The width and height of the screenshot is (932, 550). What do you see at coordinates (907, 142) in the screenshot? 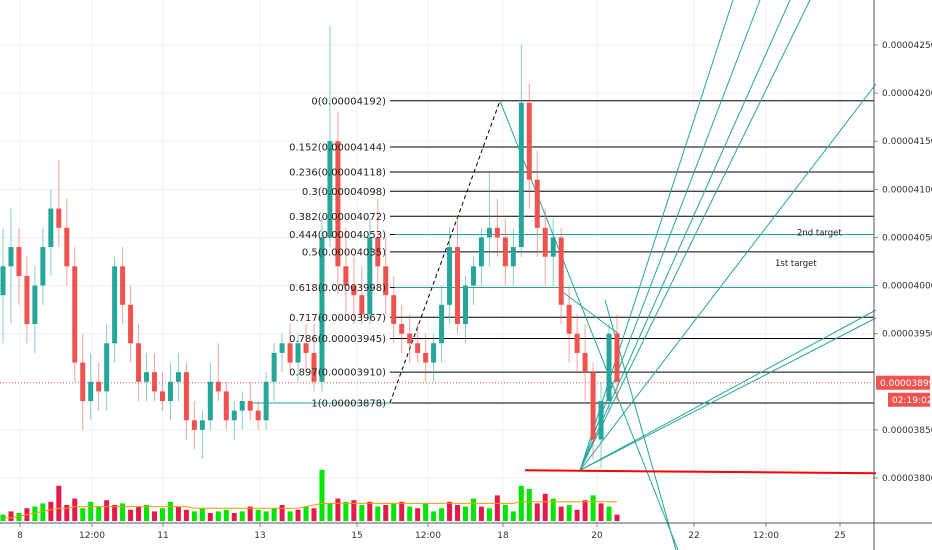
I see `y-tick-label: 0.00004150` at bounding box center [907, 142].